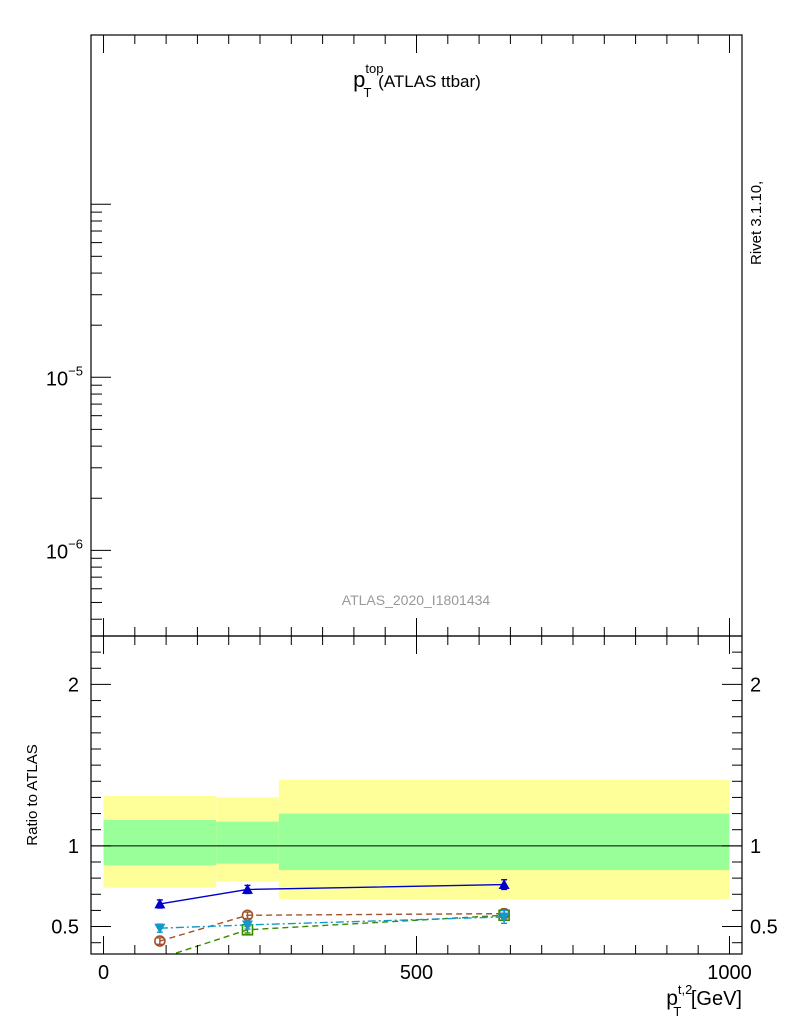 This screenshot has width=786, height=1024. I want to click on y-tick-exponent: −5, so click(75, 370).